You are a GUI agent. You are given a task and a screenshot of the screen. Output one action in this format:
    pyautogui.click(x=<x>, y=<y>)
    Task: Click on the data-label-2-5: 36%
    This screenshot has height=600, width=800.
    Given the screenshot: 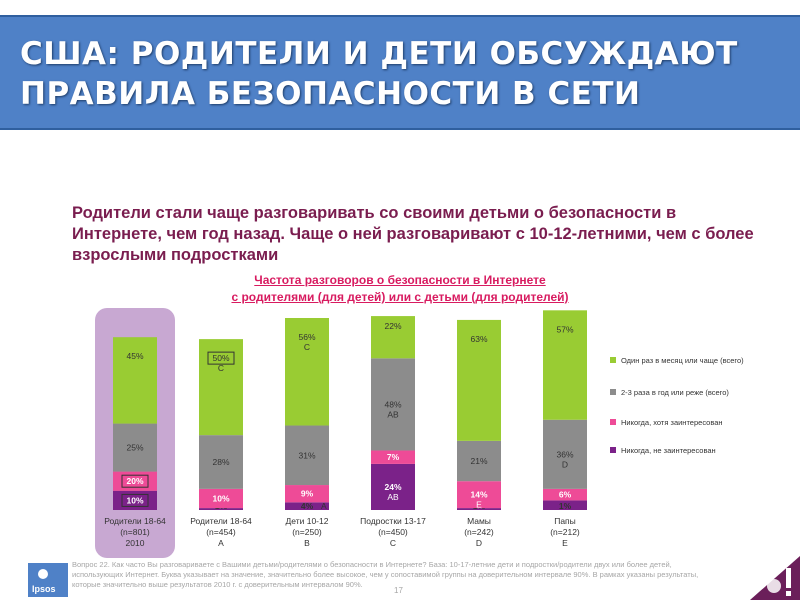 What is the action you would take?
    pyautogui.click(x=564, y=454)
    